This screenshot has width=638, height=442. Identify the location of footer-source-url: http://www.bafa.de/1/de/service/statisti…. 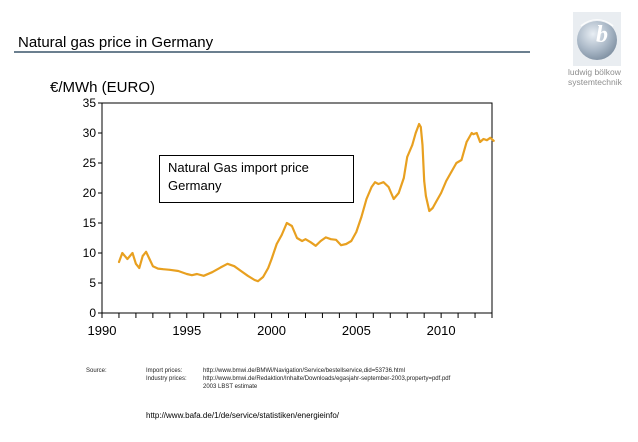
(242, 415).